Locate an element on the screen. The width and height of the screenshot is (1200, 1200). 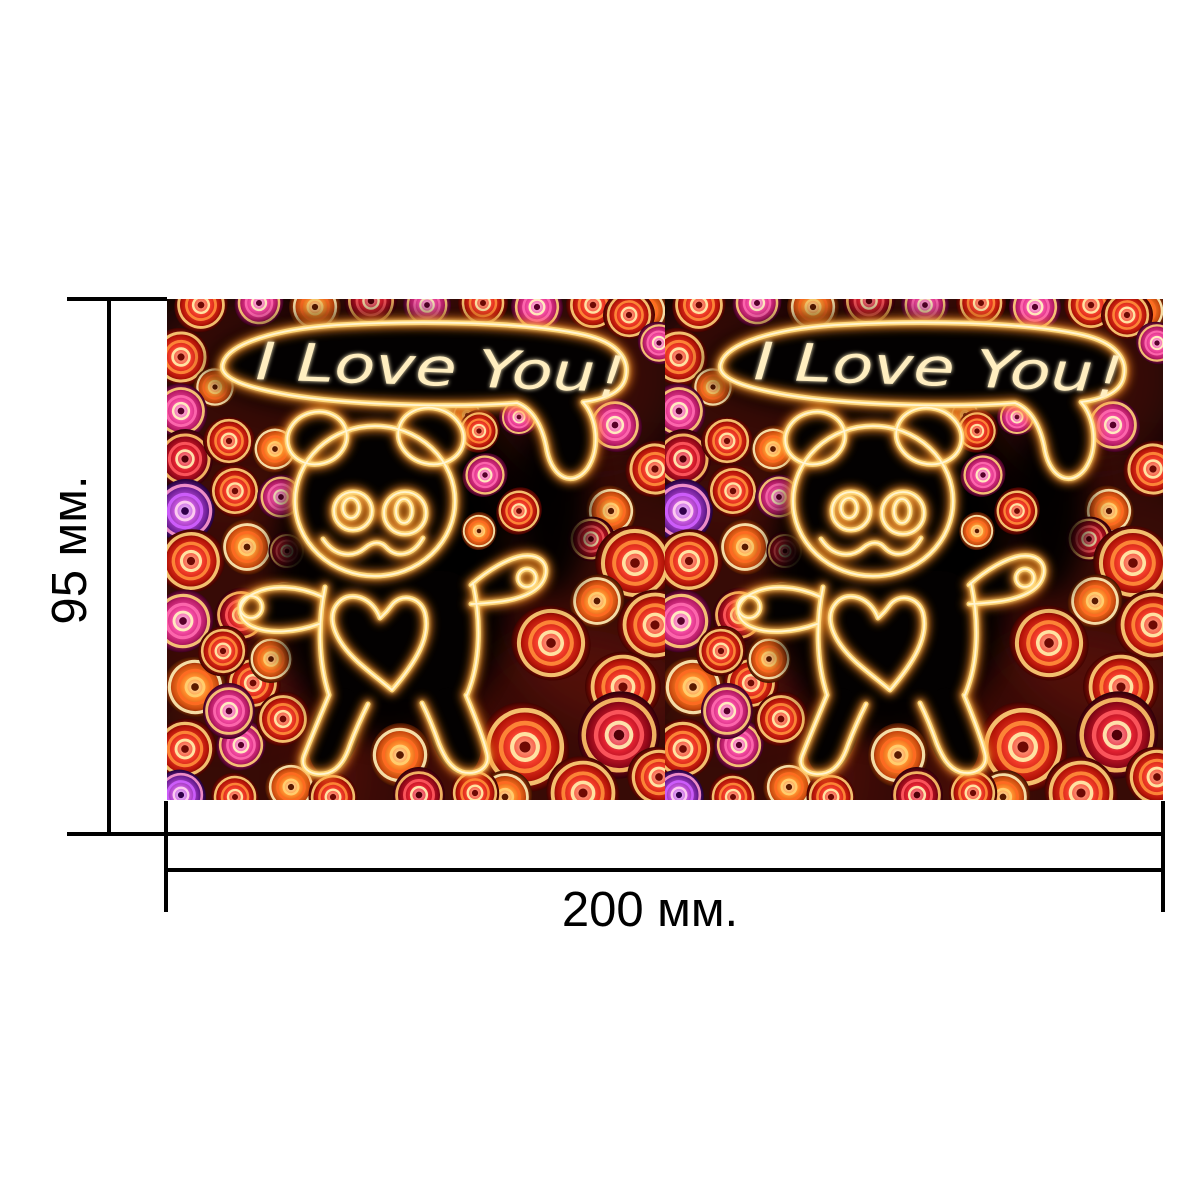
height-dimension-line is located at coordinates (109, 566).